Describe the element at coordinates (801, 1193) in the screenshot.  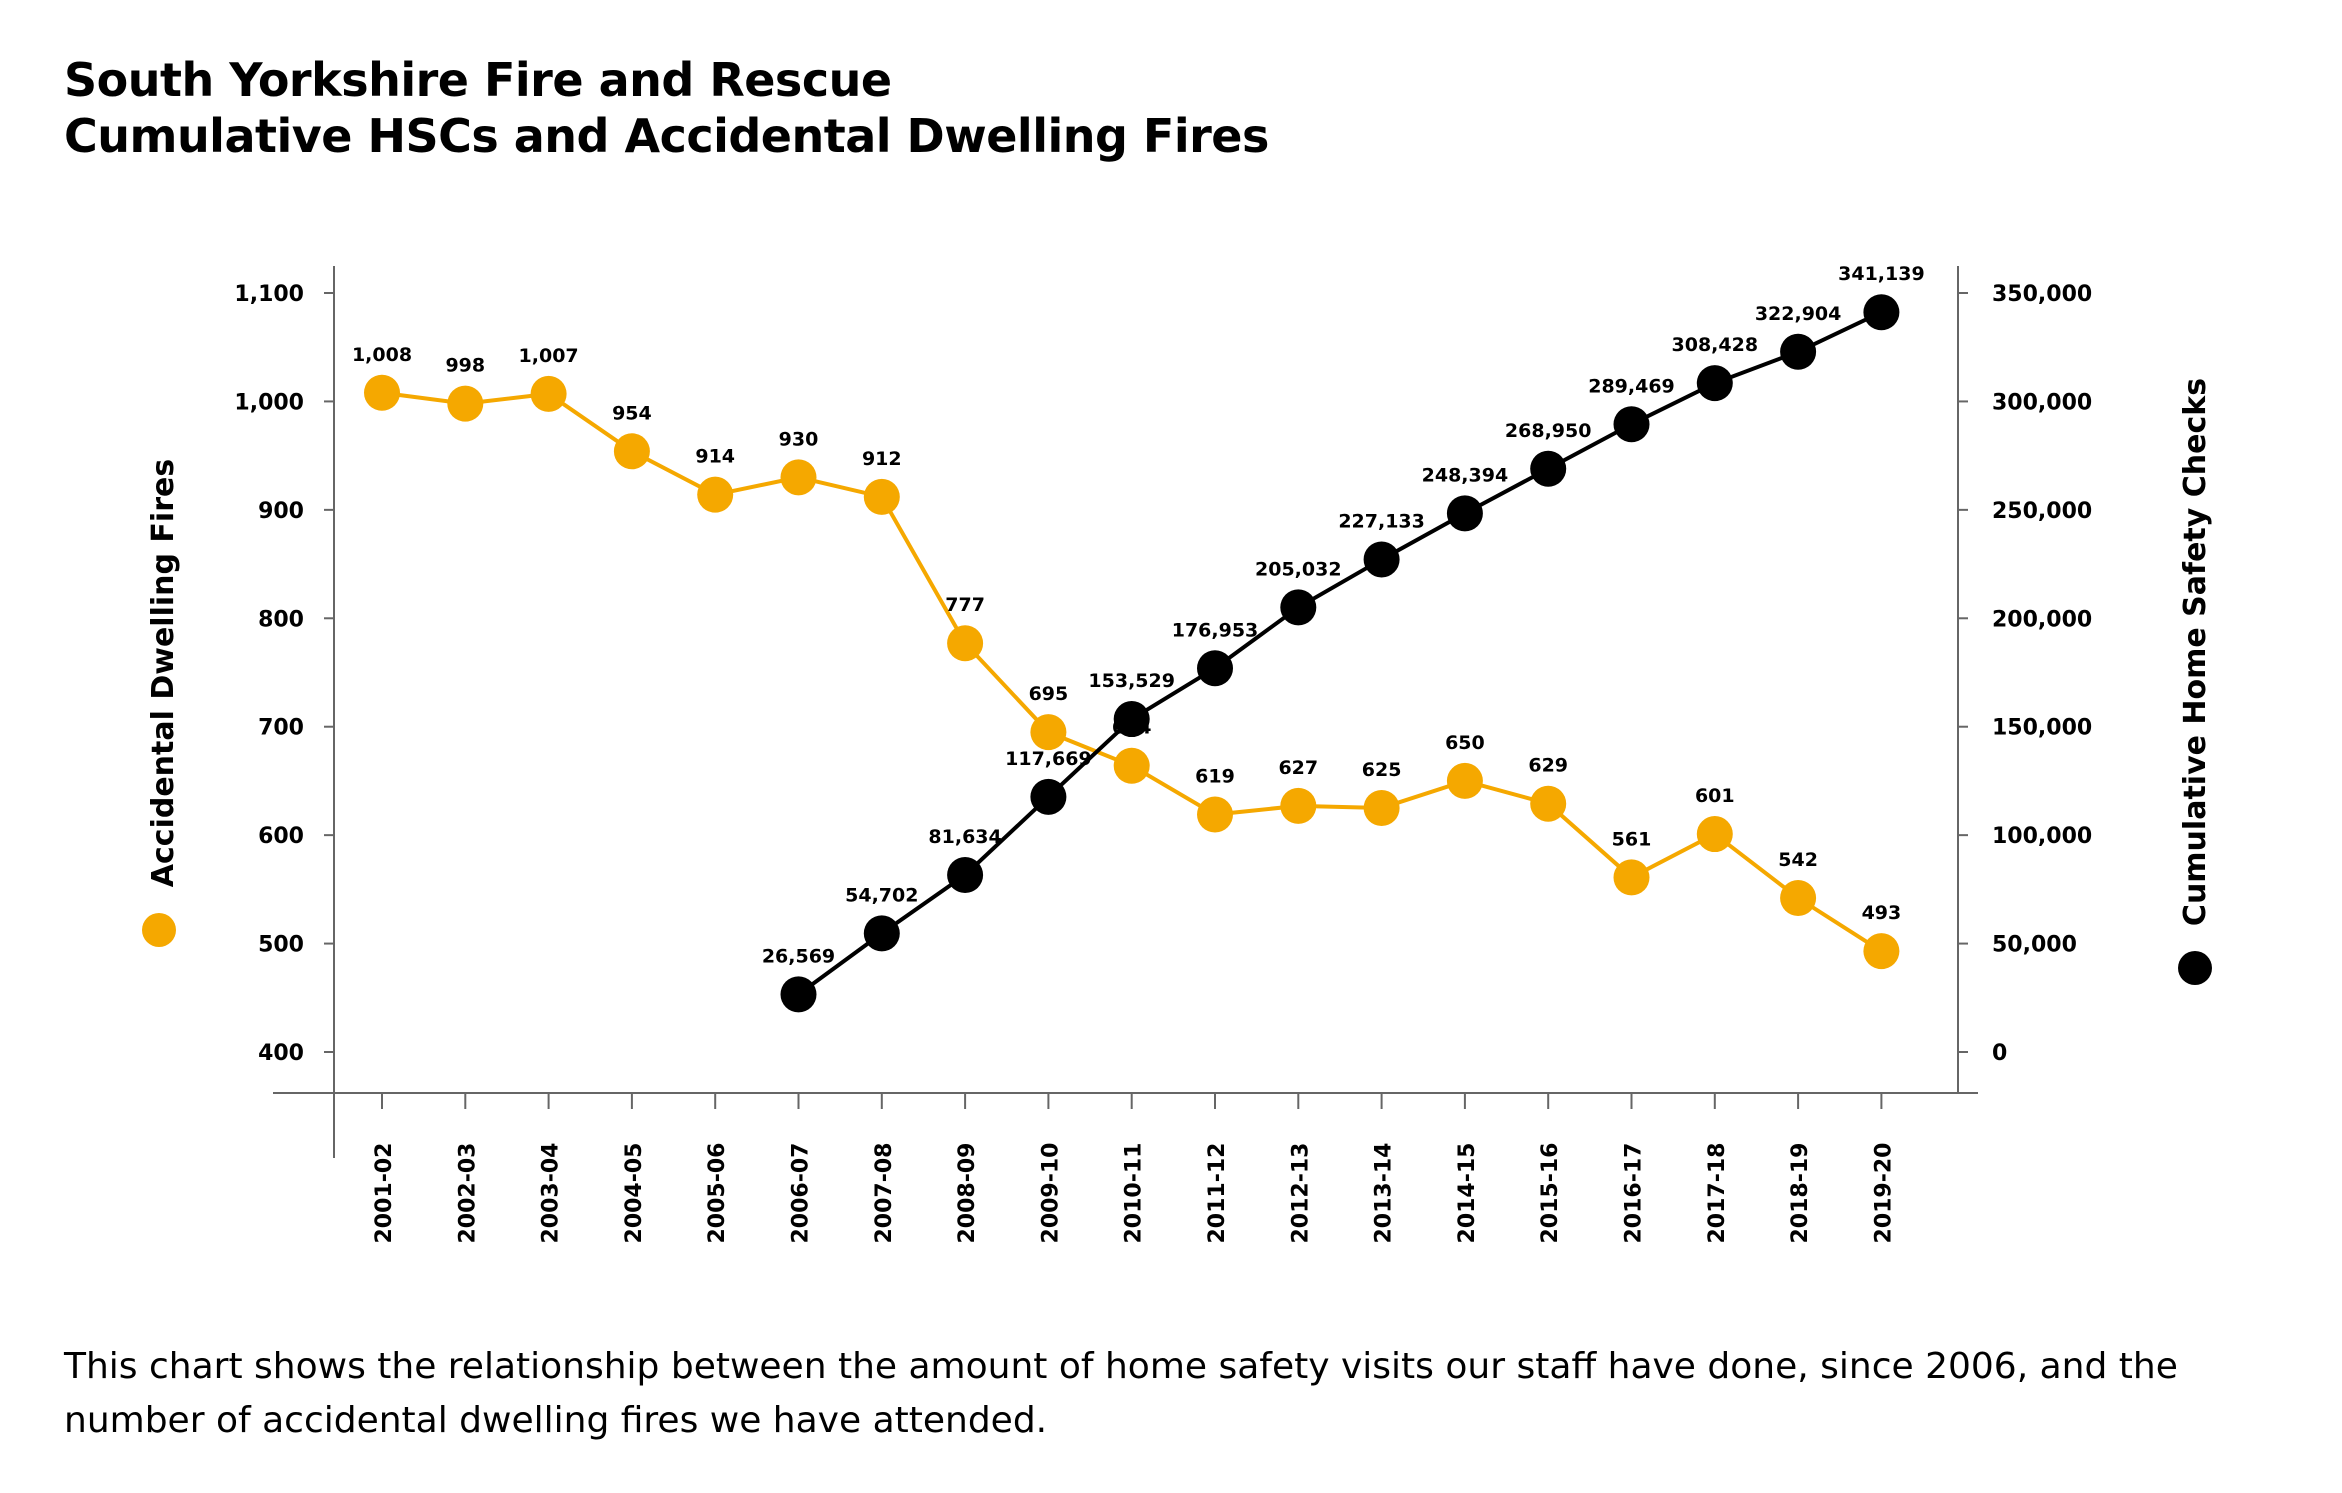
I see `x-tick-label: 2006-07` at that location.